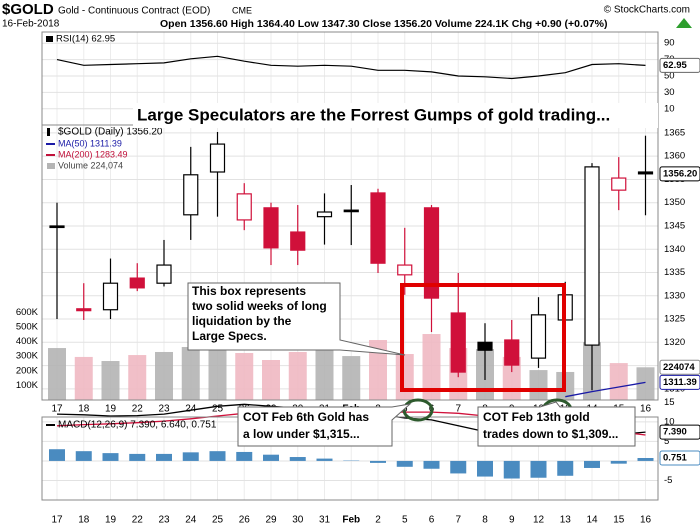 The height and width of the screenshot is (530, 700). Describe the element at coordinates (669, 43) in the screenshot. I see `y-tick-label: 90` at that location.